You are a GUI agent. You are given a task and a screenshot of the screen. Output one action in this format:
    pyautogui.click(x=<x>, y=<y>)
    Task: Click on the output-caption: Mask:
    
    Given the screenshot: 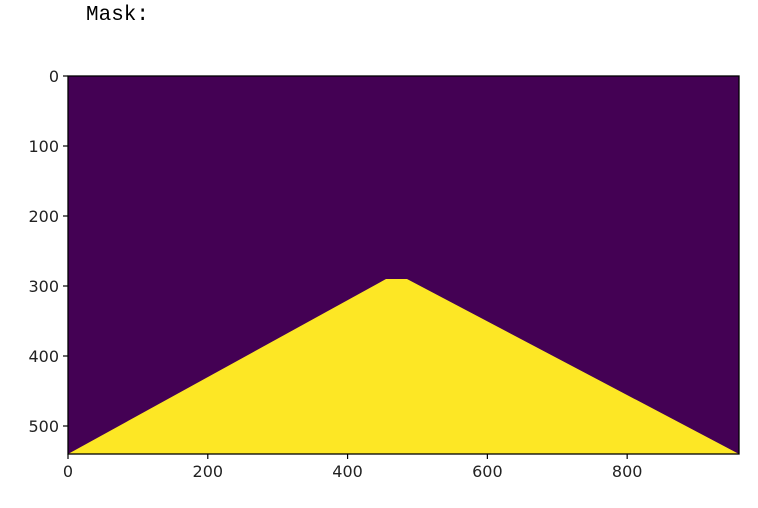 What is the action you would take?
    pyautogui.click(x=118, y=15)
    